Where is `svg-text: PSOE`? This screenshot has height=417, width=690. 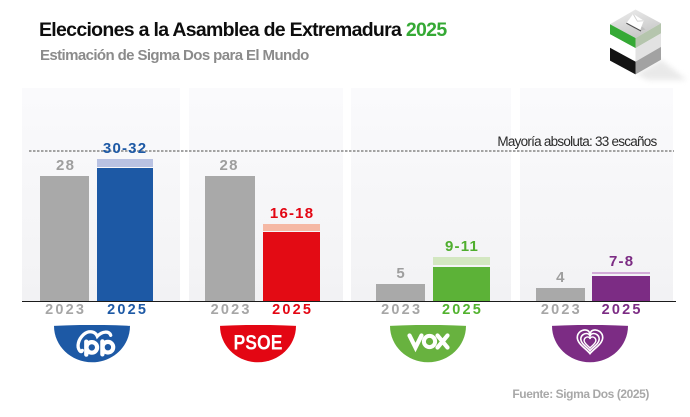 svg-text: PSOE is located at coordinates (258, 342).